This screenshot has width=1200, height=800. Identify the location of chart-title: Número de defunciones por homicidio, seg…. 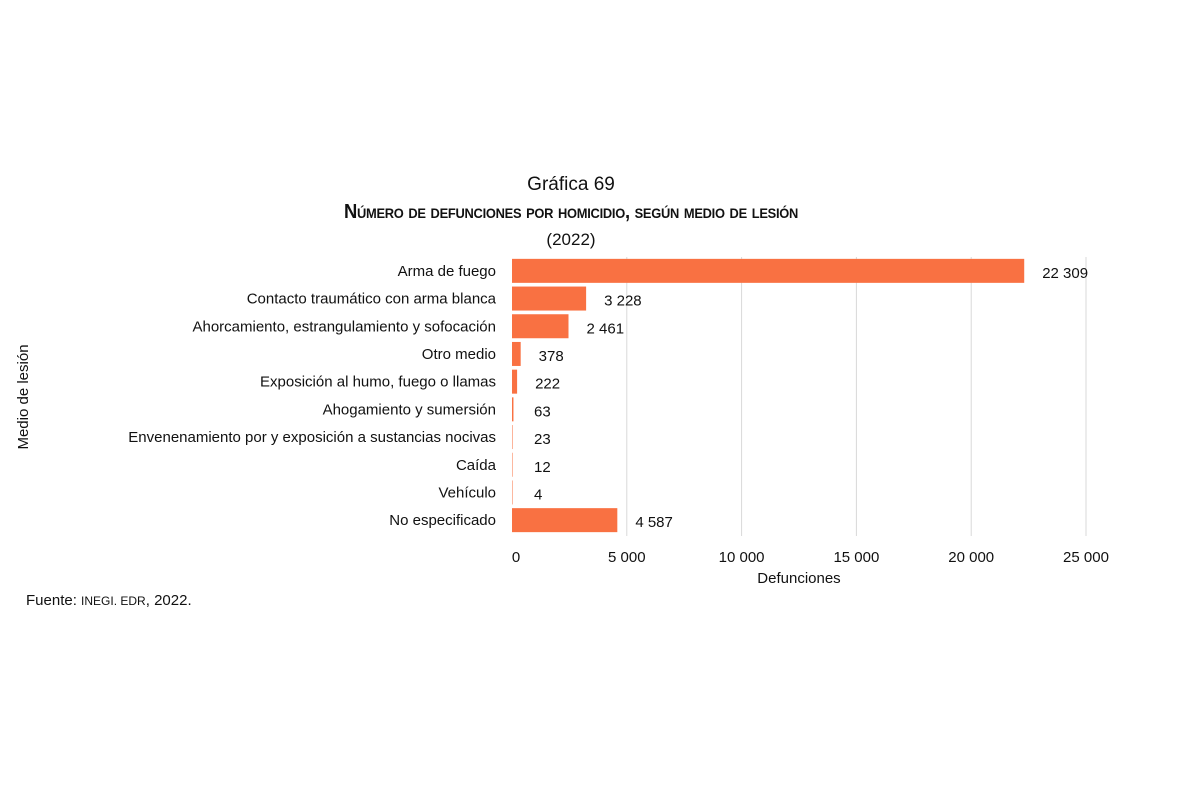
(571, 212).